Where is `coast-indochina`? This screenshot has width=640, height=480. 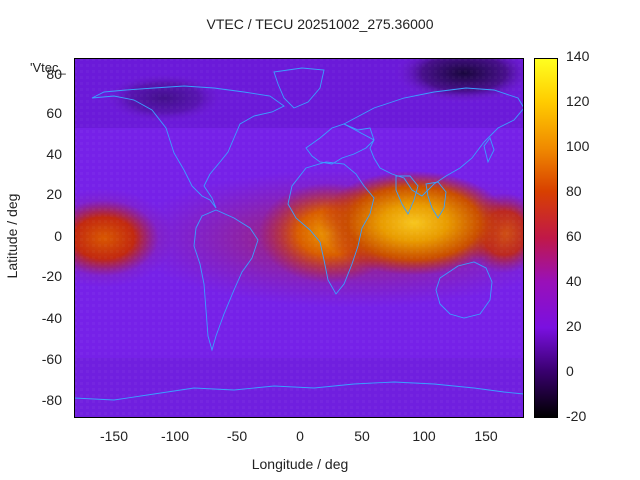 coast-indochina is located at coordinates (436, 200).